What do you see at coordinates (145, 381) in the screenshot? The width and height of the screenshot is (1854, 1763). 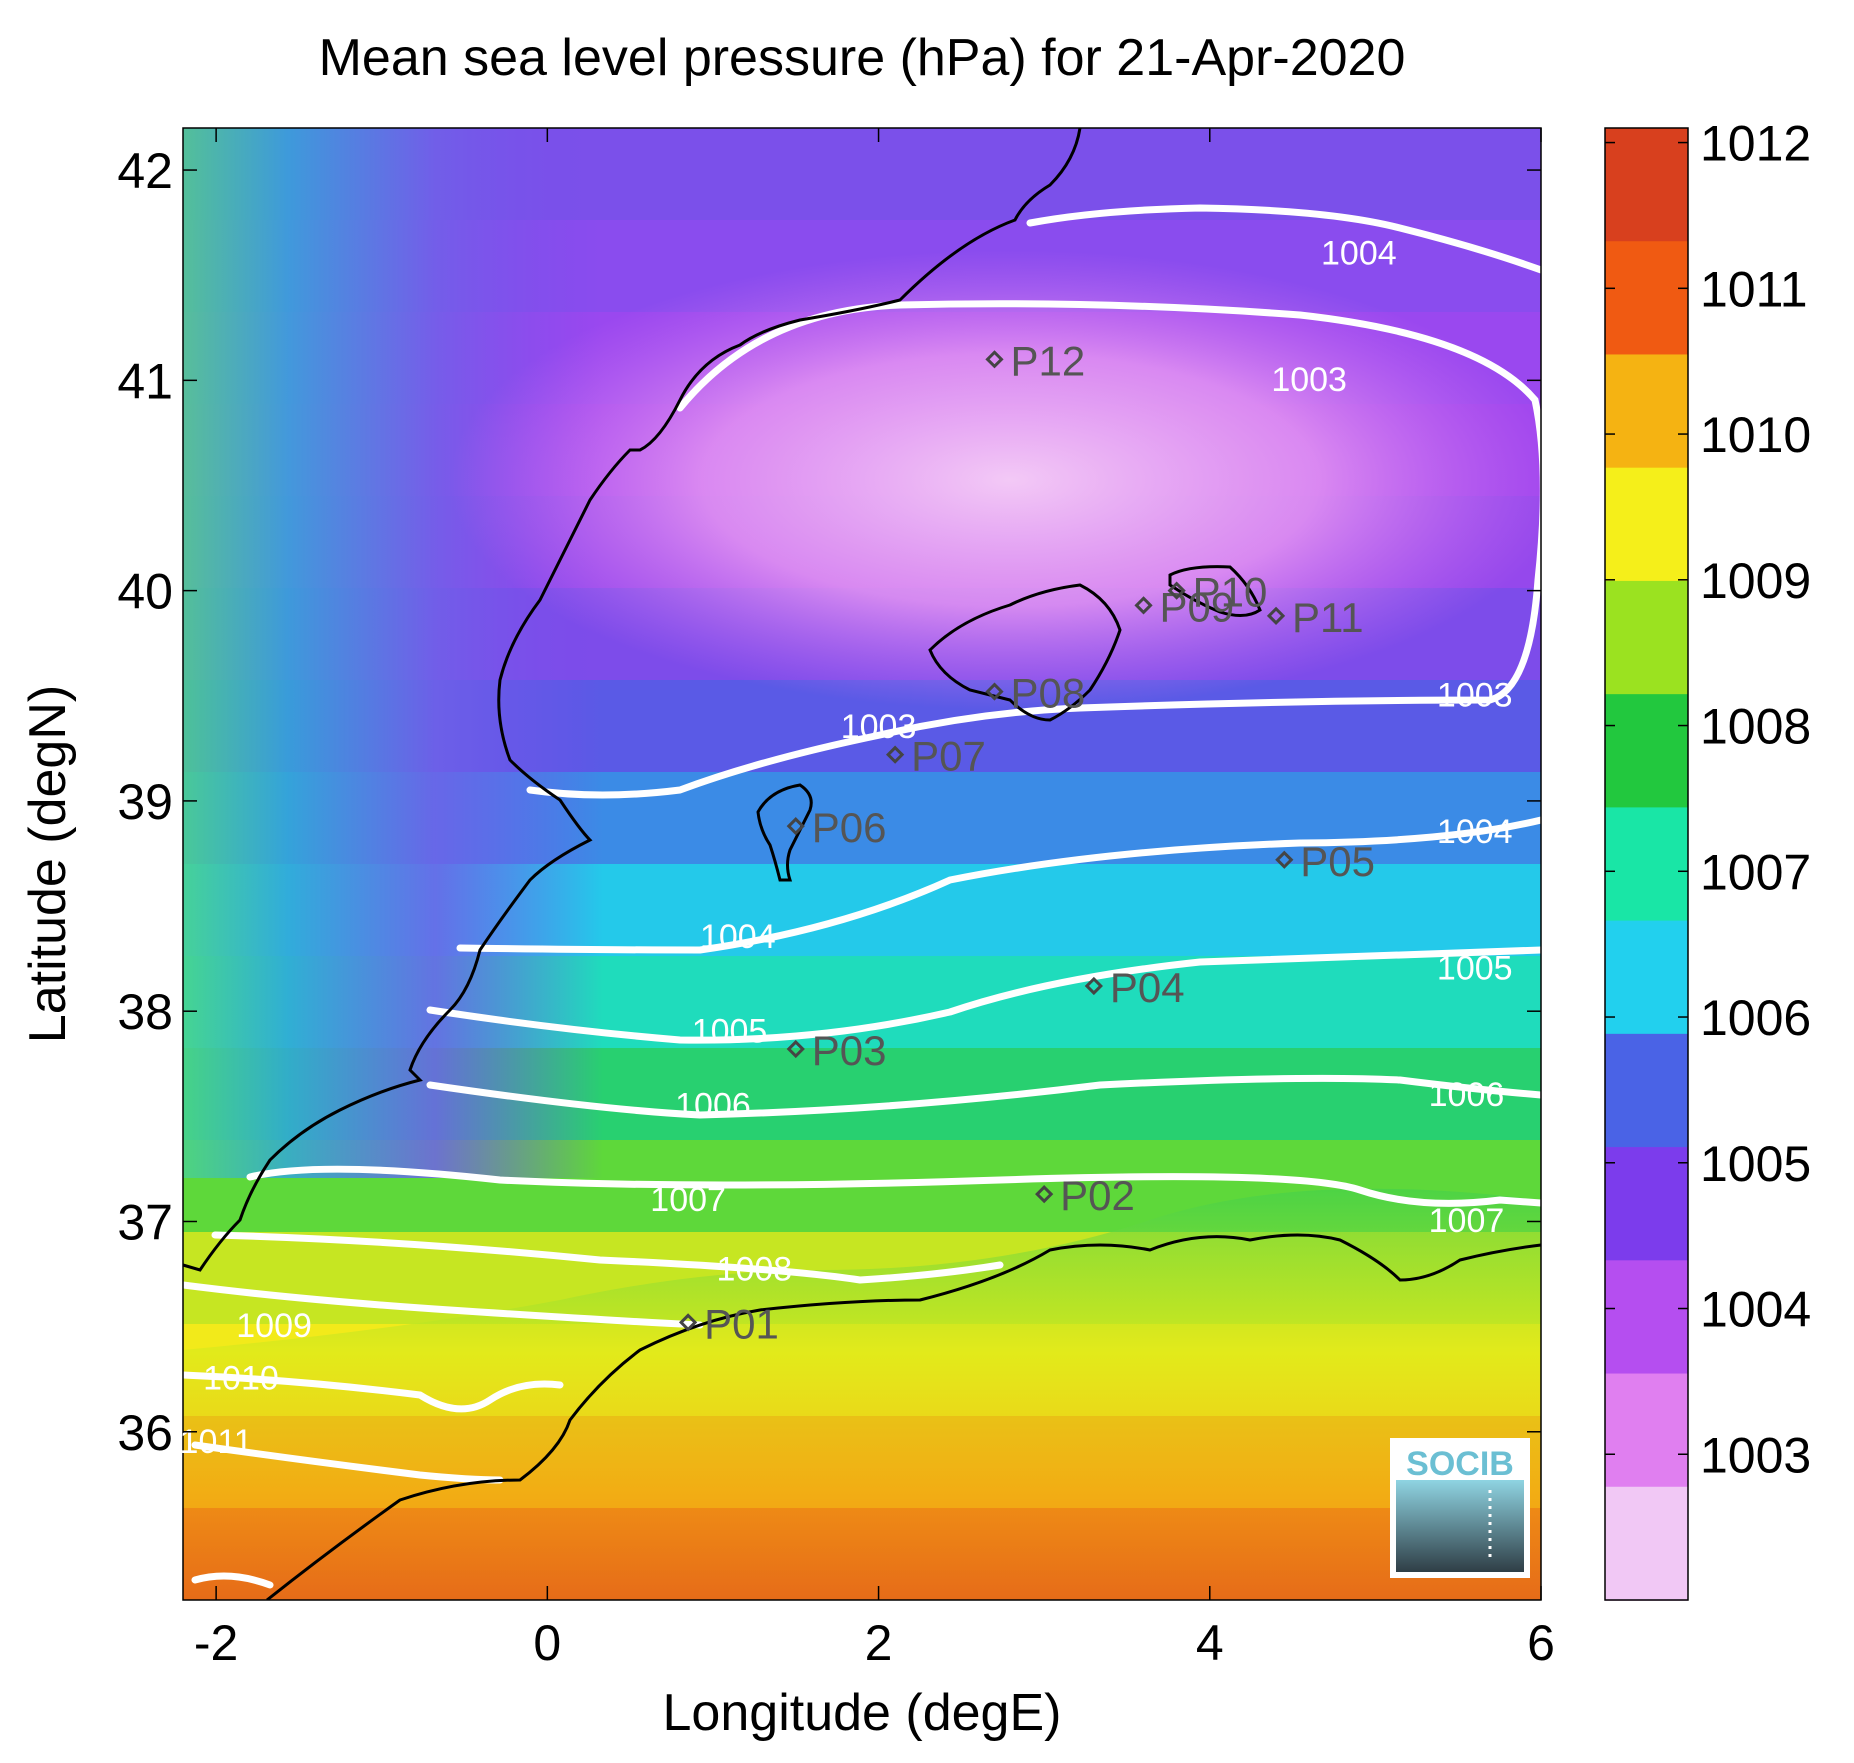 I see `y-tick-label: 41` at bounding box center [145, 381].